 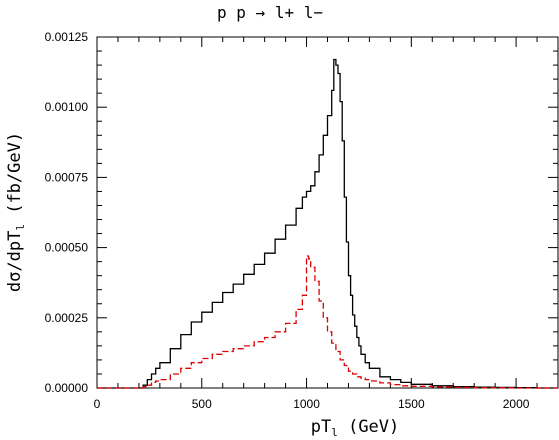 I want to click on x-axis-label-main: pT, so click(x=321, y=427).